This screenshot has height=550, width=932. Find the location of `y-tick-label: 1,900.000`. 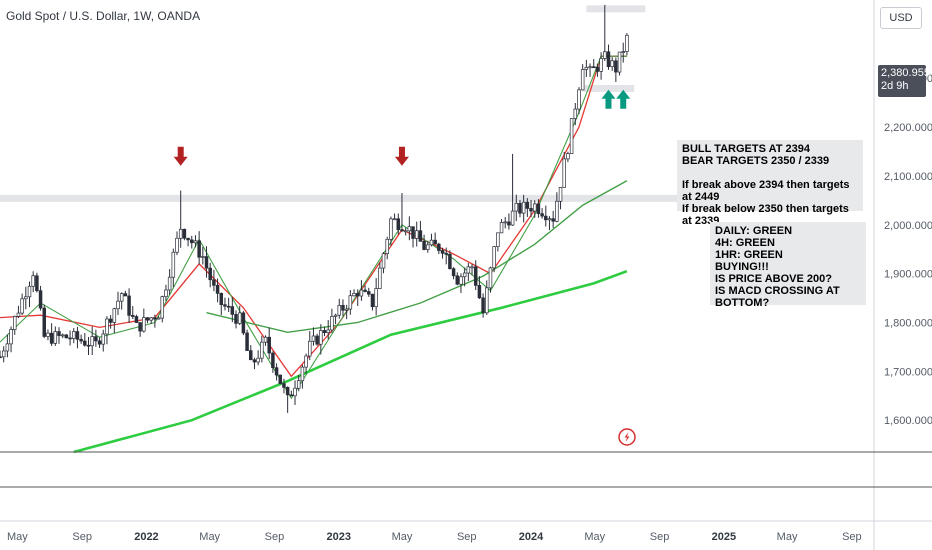

y-tick-label: 1,900.000 is located at coordinates (908, 275).